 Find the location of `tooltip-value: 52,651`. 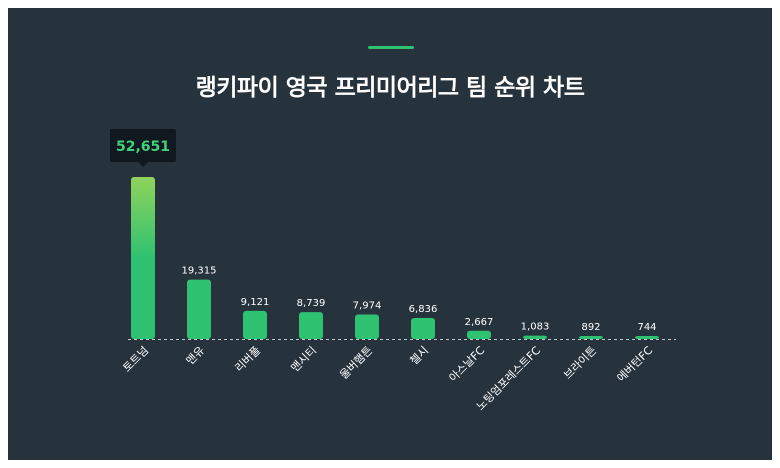

tooltip-value: 52,651 is located at coordinates (143, 147).